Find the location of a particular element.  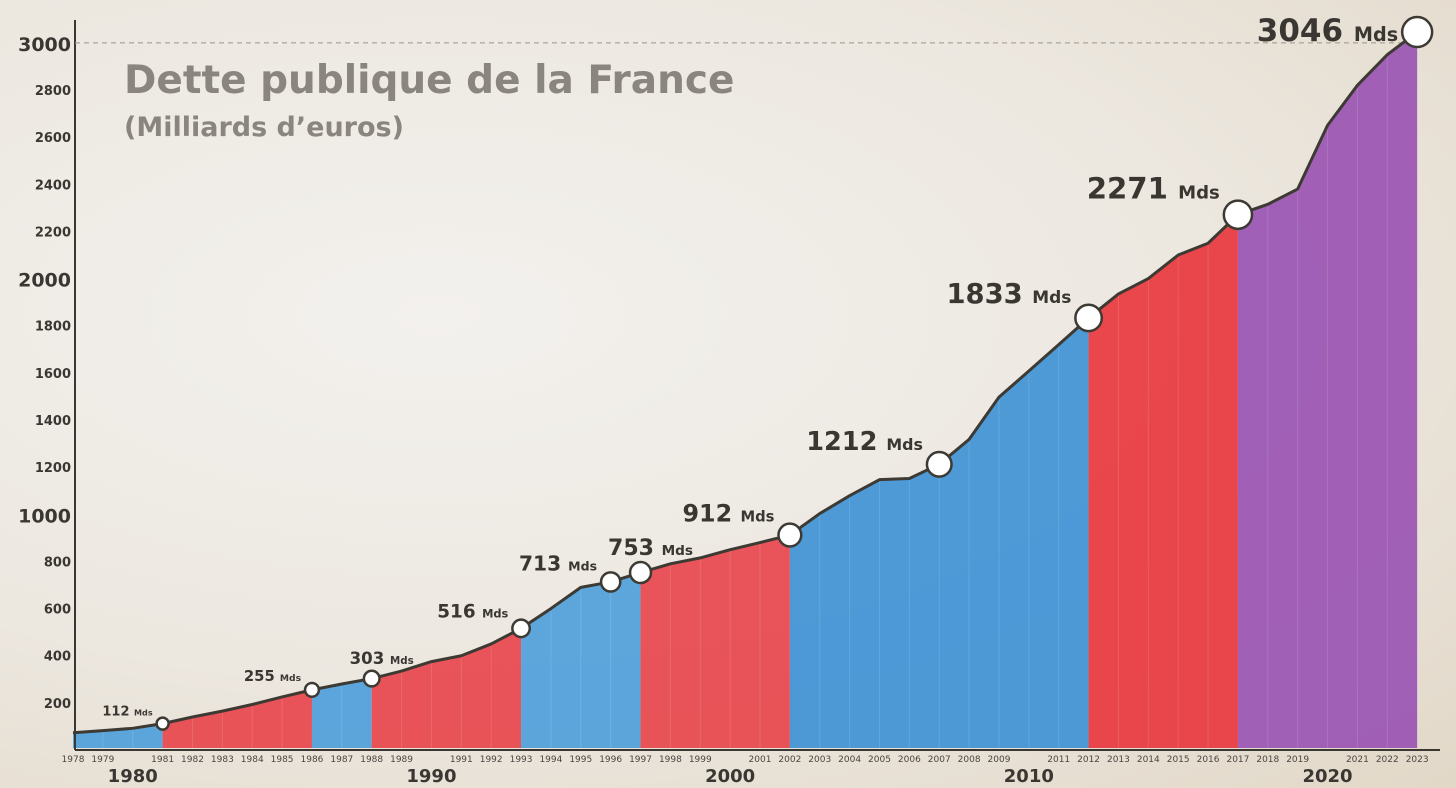

value-label: 3046 Mds is located at coordinates (1327, 31).